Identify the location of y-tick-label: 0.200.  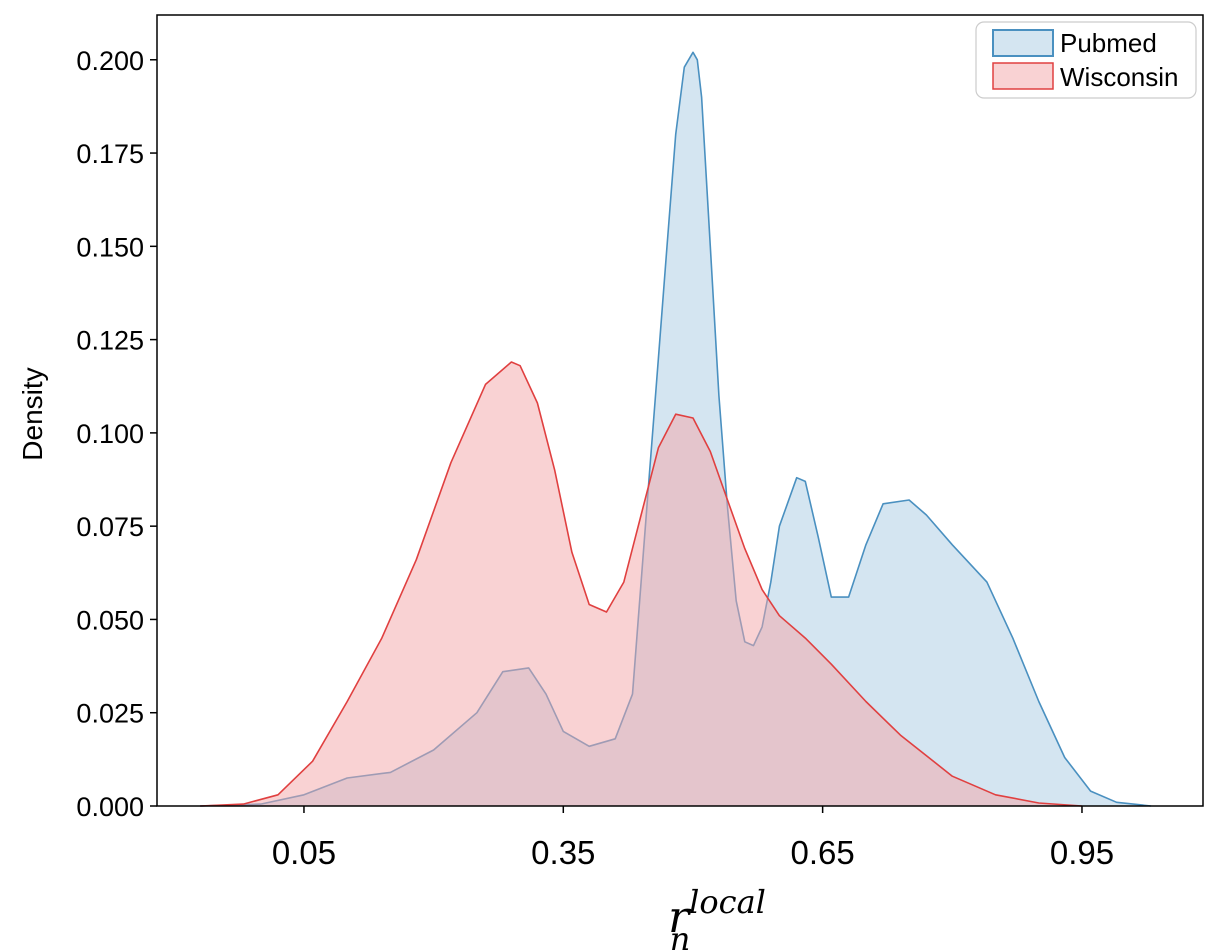
(110, 61).